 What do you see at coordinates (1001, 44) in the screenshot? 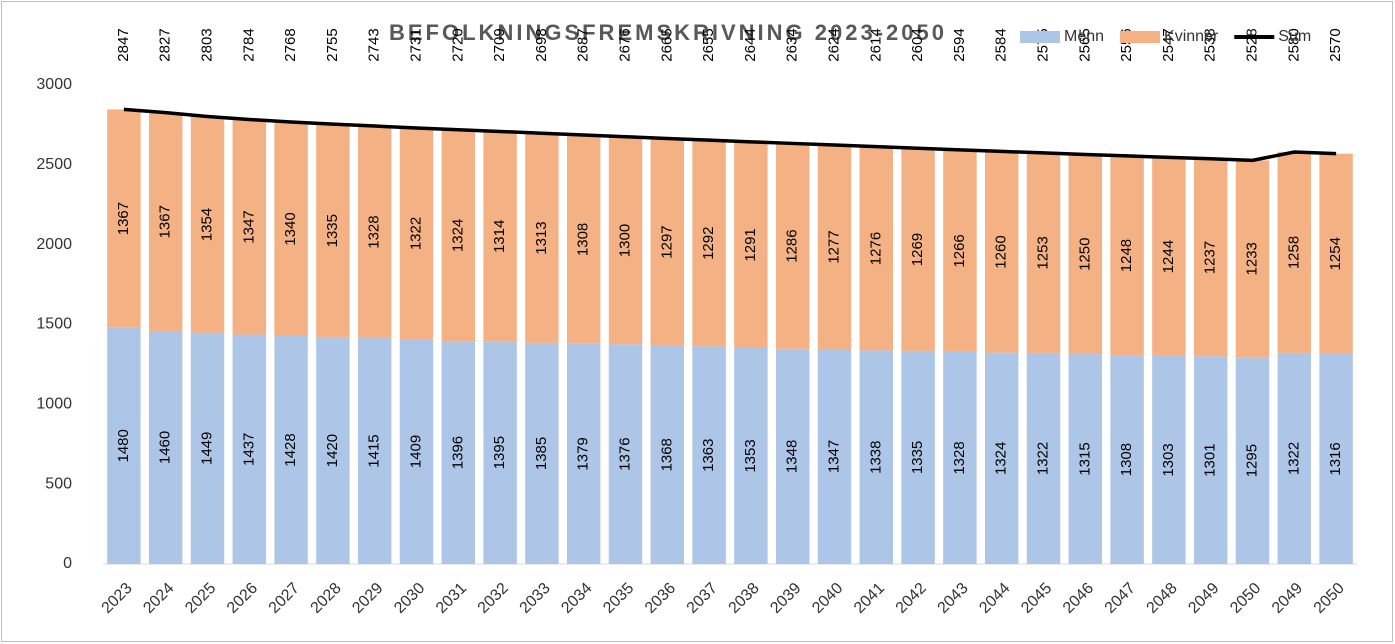
I see `data-label: 2584` at bounding box center [1001, 44].